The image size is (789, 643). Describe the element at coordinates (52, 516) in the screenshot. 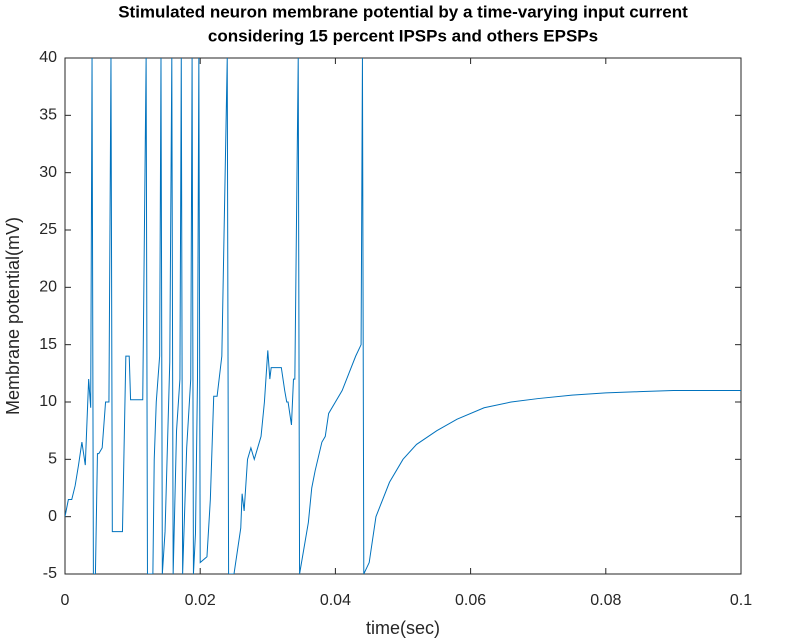

I see `y-tick-label: 0` at that location.